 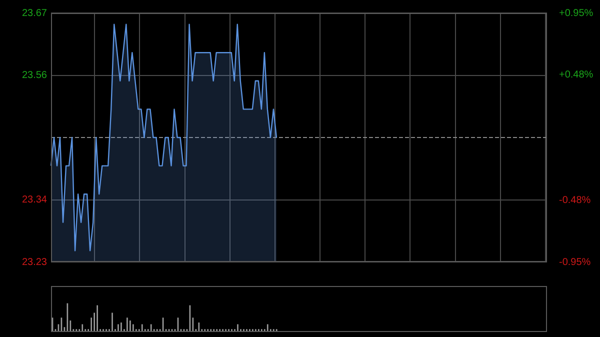 I want to click on y-tick-label: 23.67, so click(x=35, y=13).